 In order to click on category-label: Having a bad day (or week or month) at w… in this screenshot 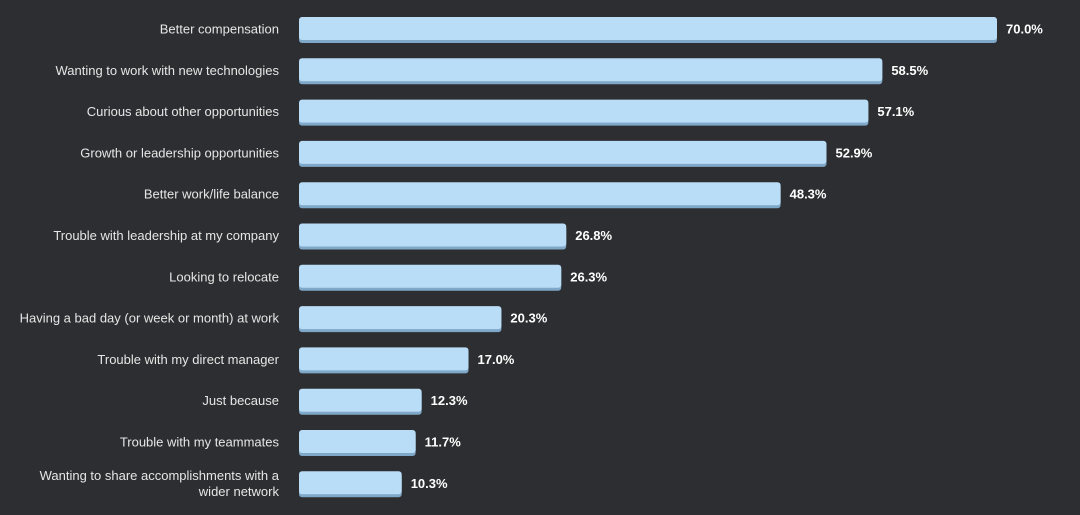, I will do `click(150, 318)`.